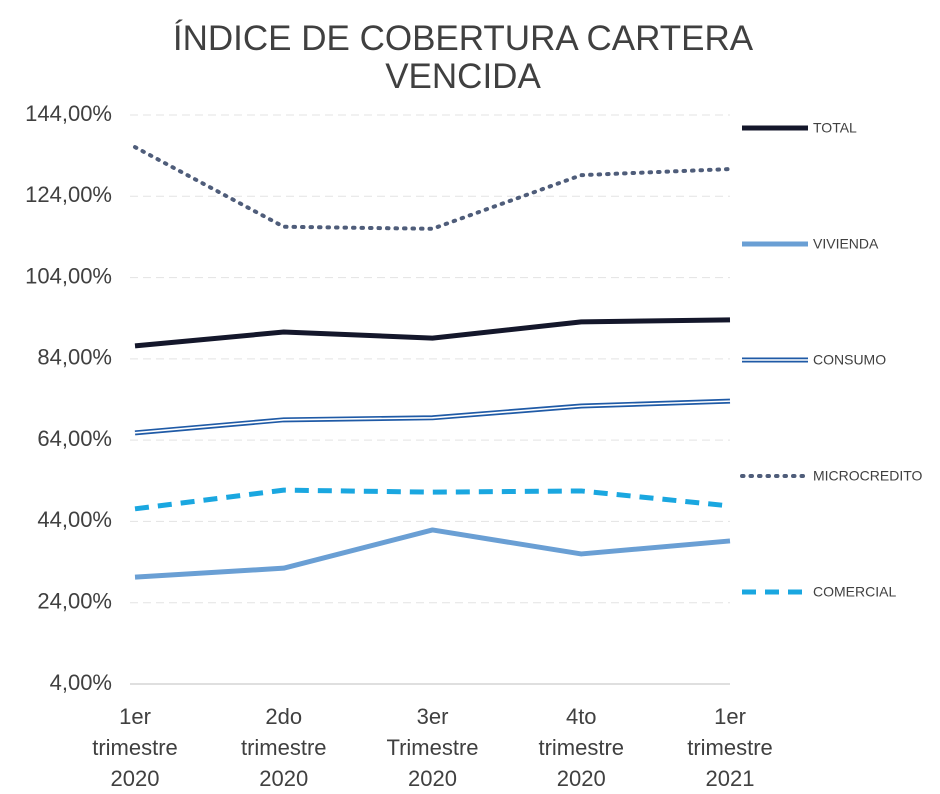  I want to click on x-tick-label: 3er Trimestre 2020, so click(432, 747).